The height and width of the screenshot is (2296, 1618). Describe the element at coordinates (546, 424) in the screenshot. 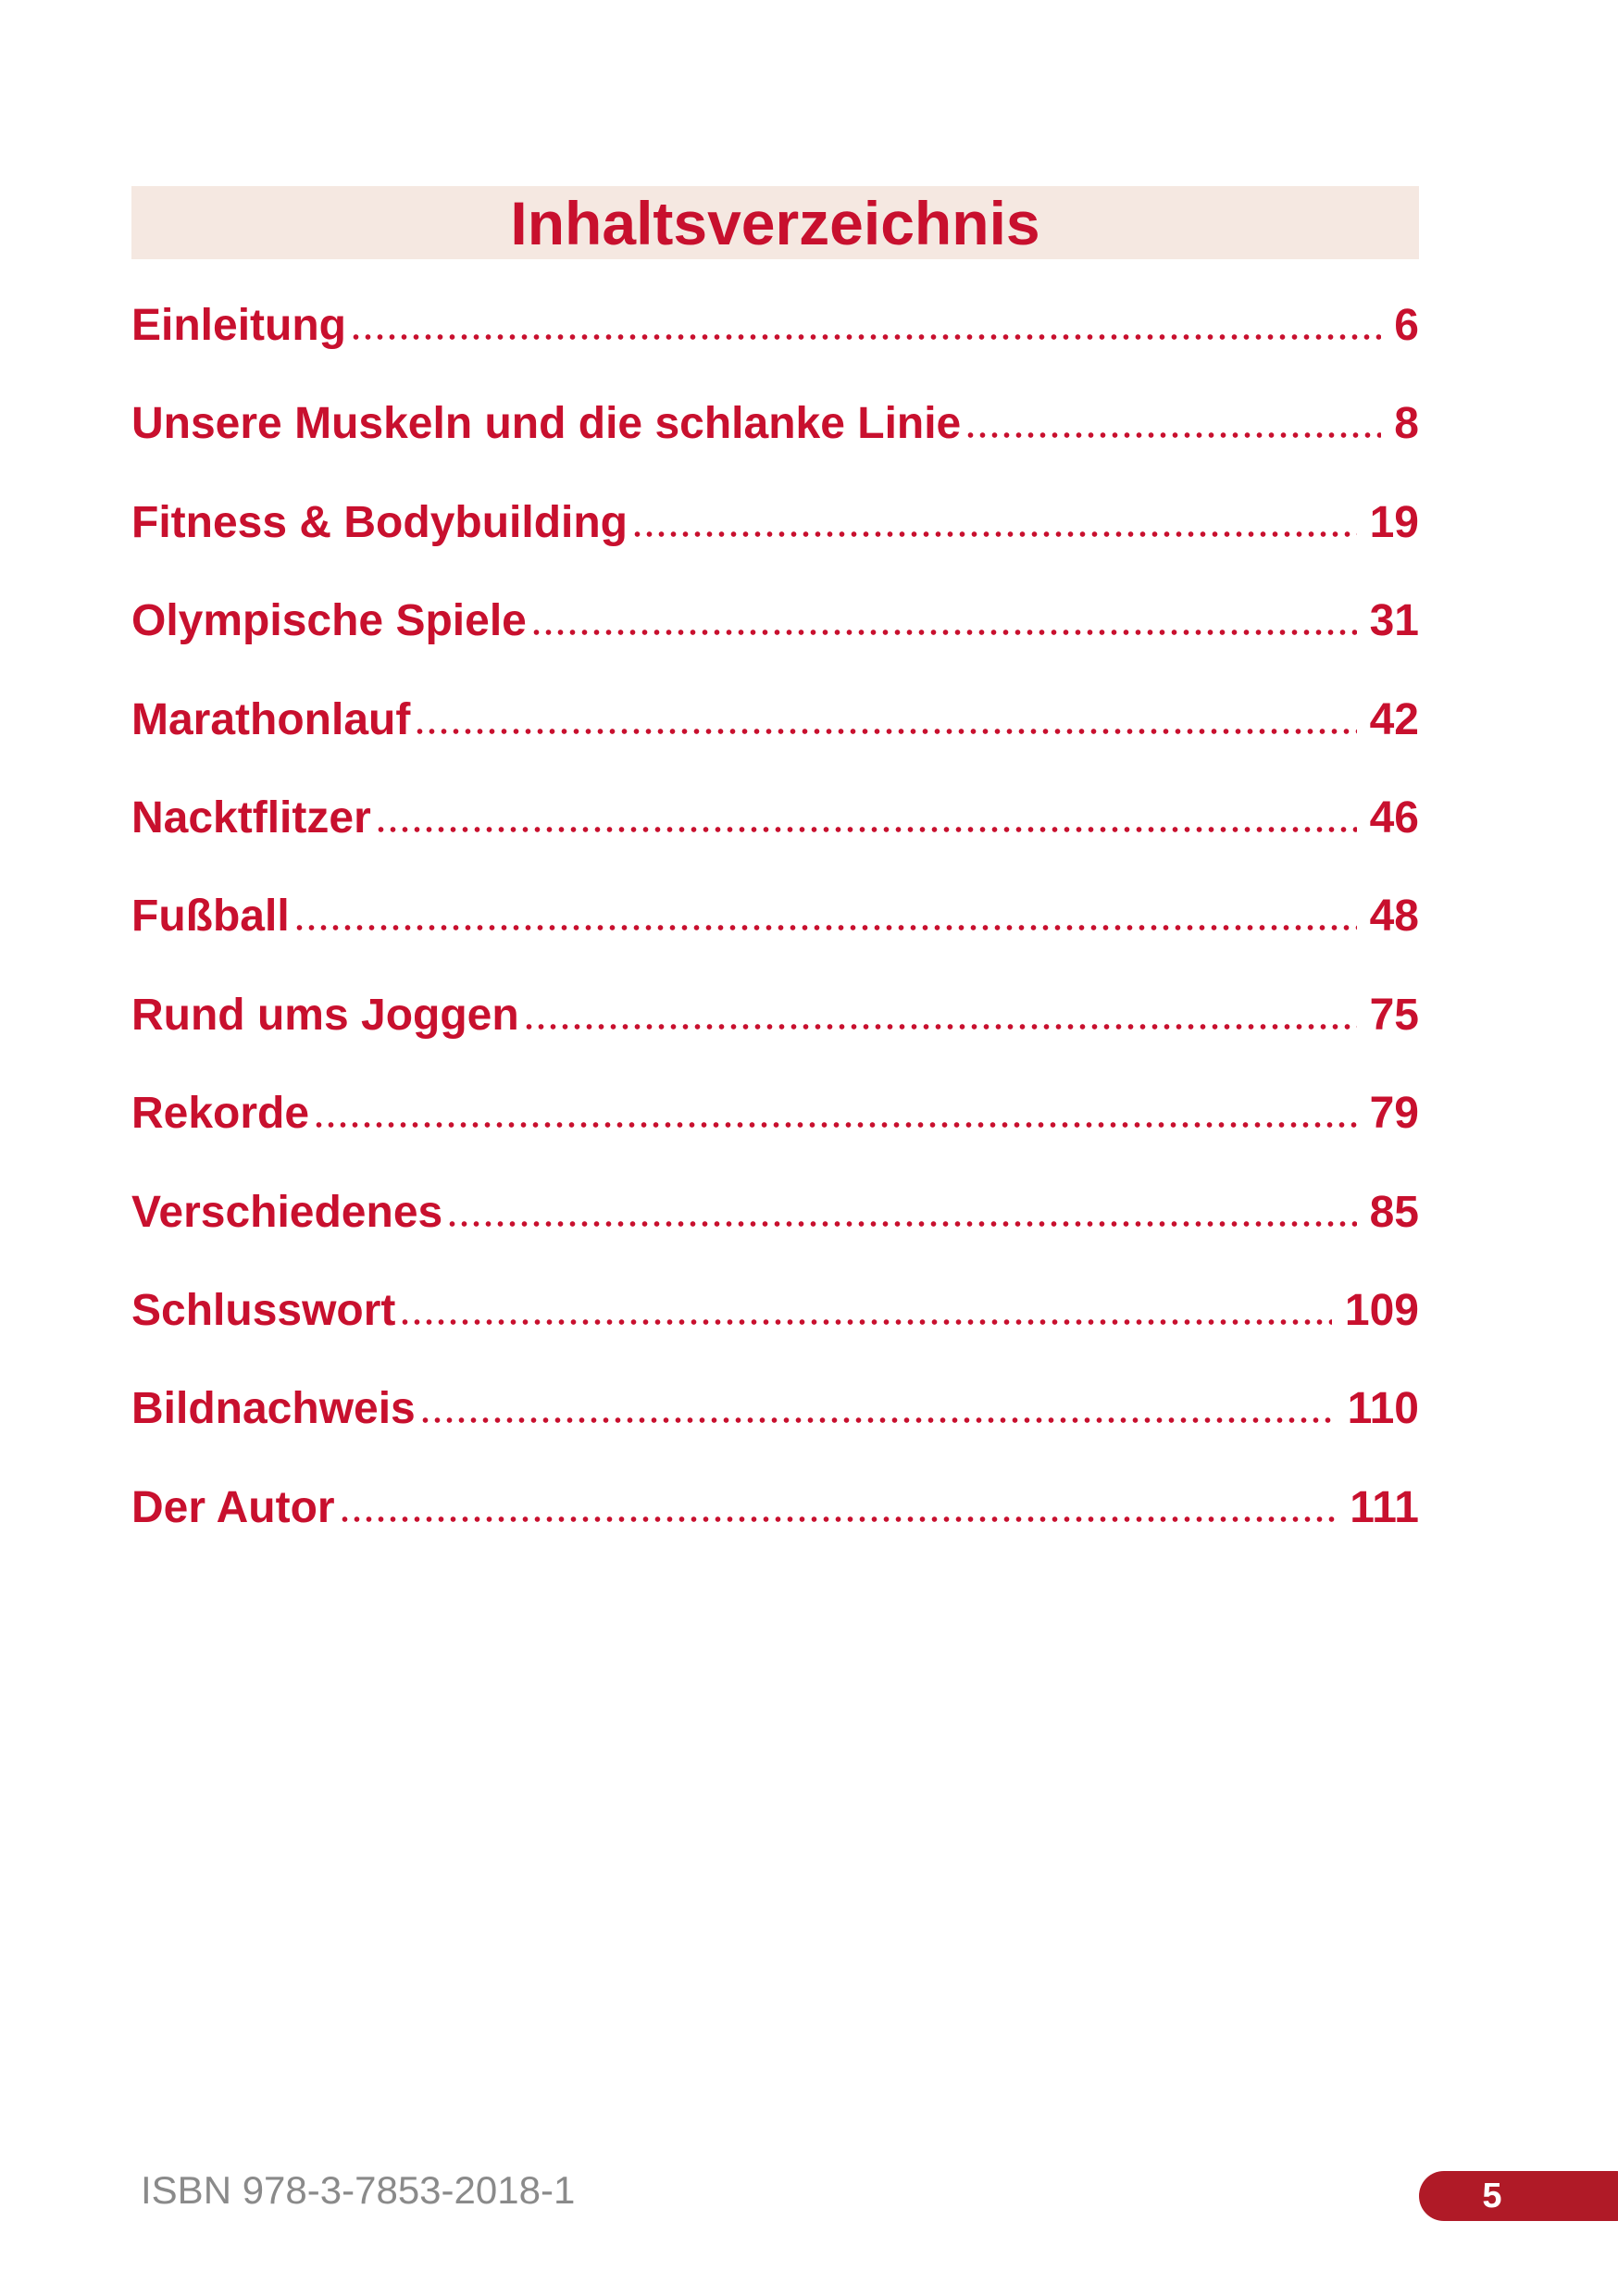

I see `entry-label: Unsere Muskeln und die schlanke Linie` at that location.